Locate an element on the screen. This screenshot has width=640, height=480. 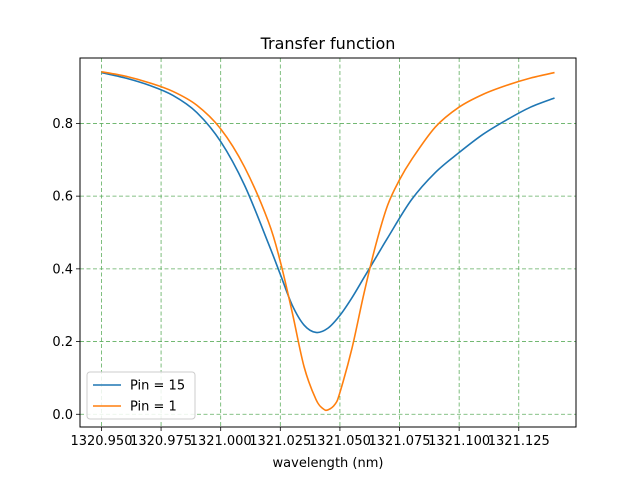
x-tick-label: 1321.125 is located at coordinates (519, 441).